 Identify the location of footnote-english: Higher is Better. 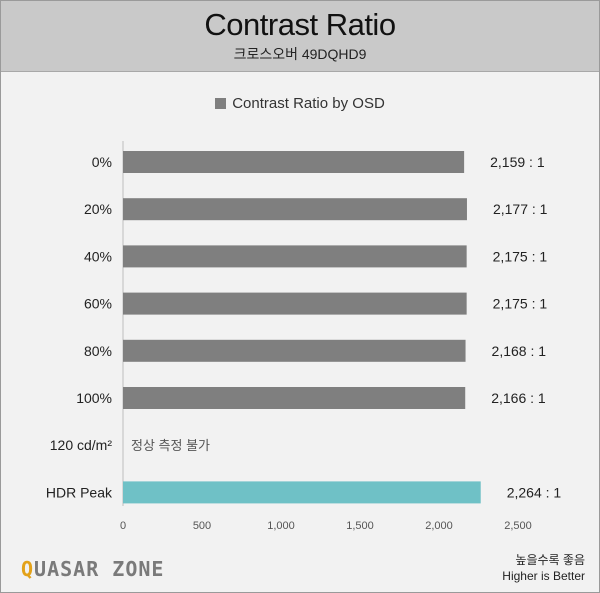
(543, 576).